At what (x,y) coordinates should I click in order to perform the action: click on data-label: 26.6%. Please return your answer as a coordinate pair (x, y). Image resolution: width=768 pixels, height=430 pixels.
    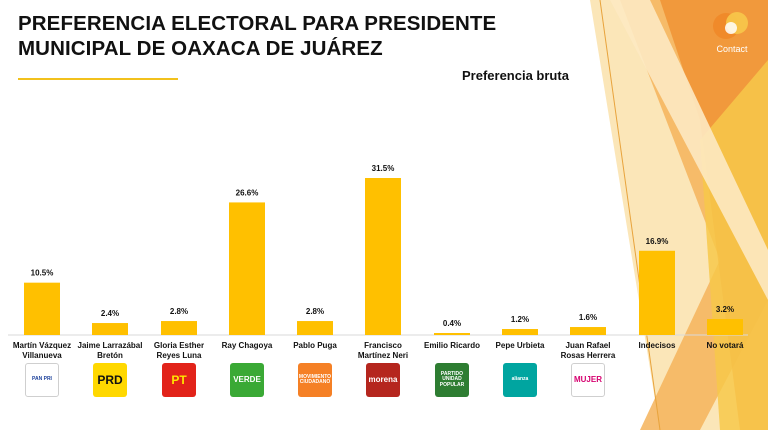
    Looking at the image, I should click on (247, 192).